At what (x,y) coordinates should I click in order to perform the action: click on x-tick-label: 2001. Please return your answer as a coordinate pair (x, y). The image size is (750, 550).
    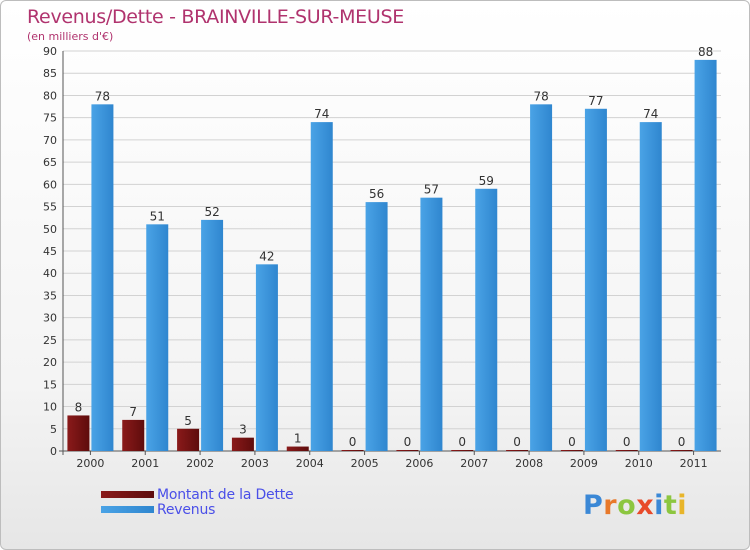
    Looking at the image, I should click on (145, 463).